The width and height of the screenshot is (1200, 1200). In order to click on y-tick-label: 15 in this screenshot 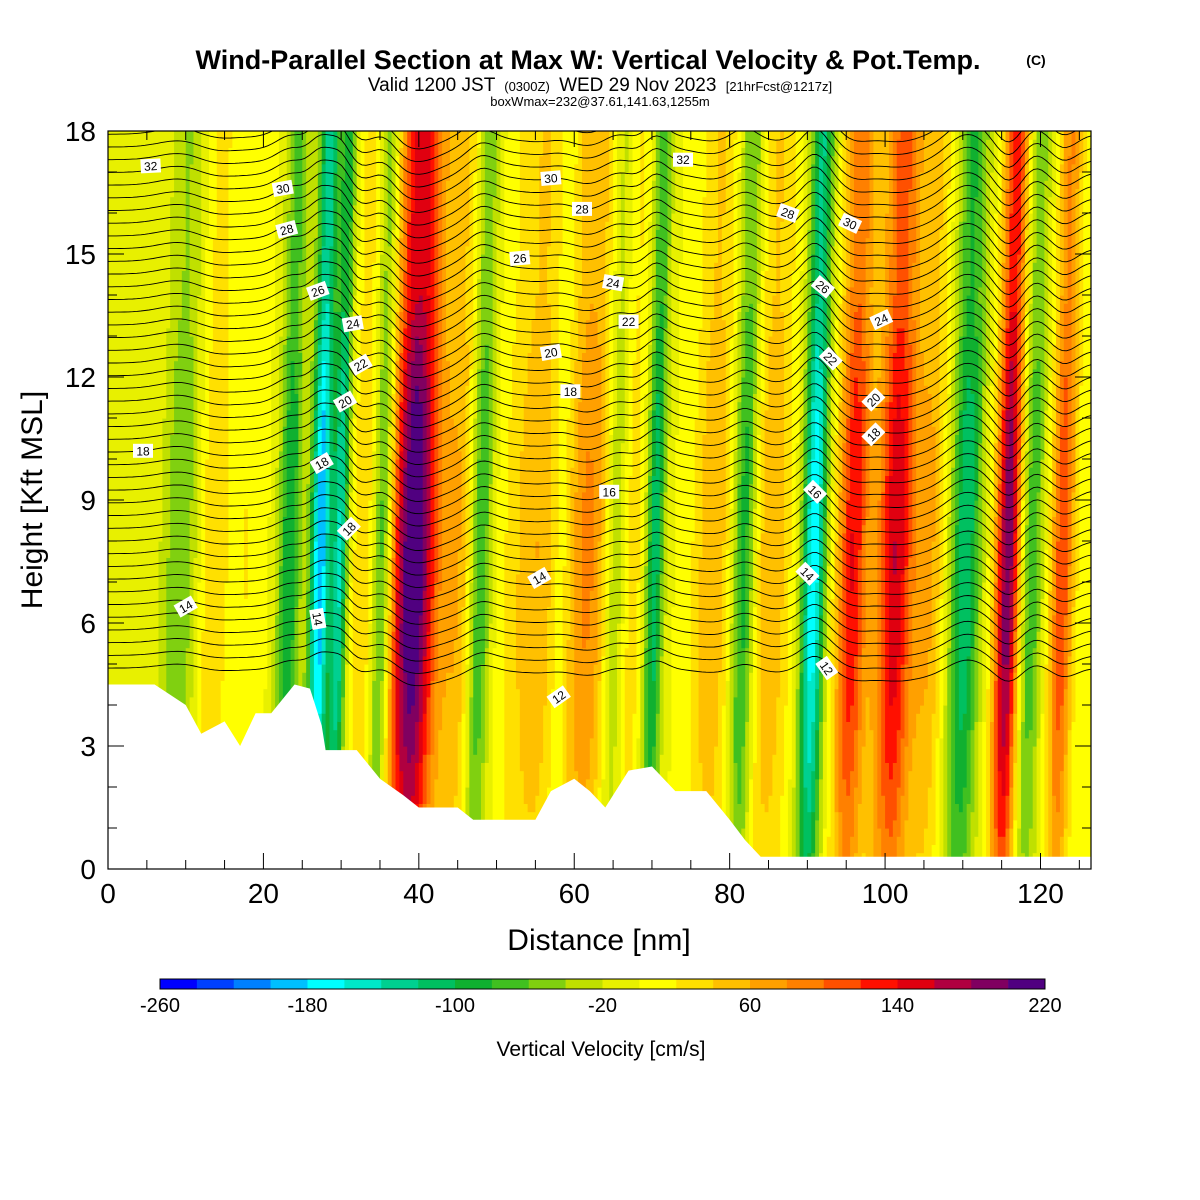, I will do `click(80, 254)`.